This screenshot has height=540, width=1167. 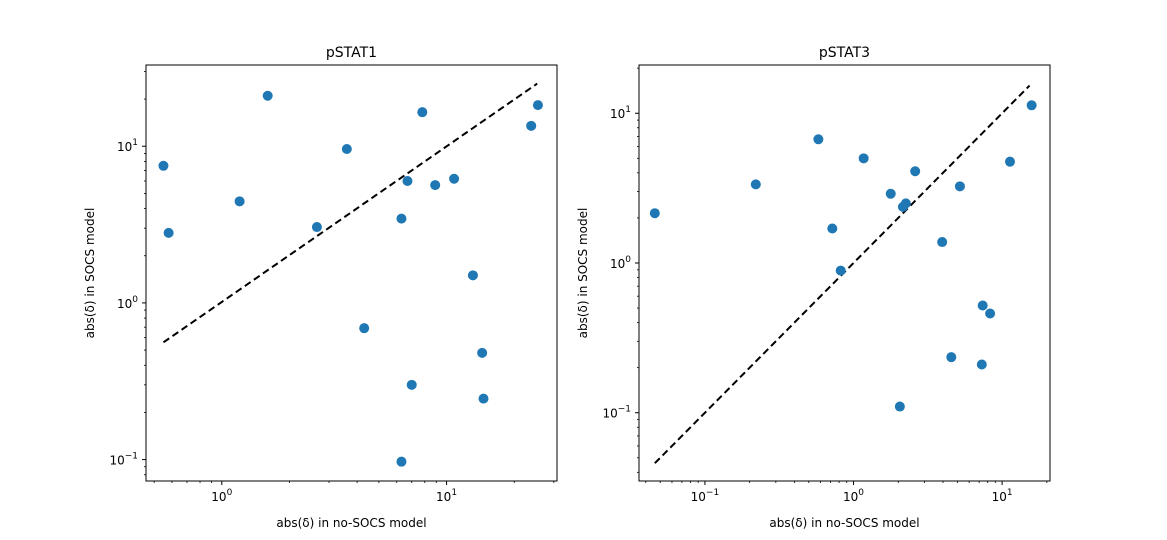 What do you see at coordinates (127, 303) in the screenshot?
I see `chart-pstat1-y-tick-label: 10⁰` at bounding box center [127, 303].